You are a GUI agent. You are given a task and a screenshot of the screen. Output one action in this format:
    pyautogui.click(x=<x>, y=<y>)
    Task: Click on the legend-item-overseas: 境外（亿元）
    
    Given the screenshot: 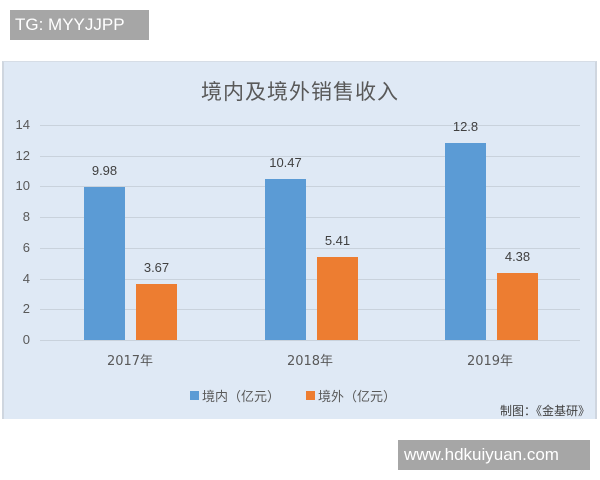 What is the action you would take?
    pyautogui.click(x=351, y=395)
    